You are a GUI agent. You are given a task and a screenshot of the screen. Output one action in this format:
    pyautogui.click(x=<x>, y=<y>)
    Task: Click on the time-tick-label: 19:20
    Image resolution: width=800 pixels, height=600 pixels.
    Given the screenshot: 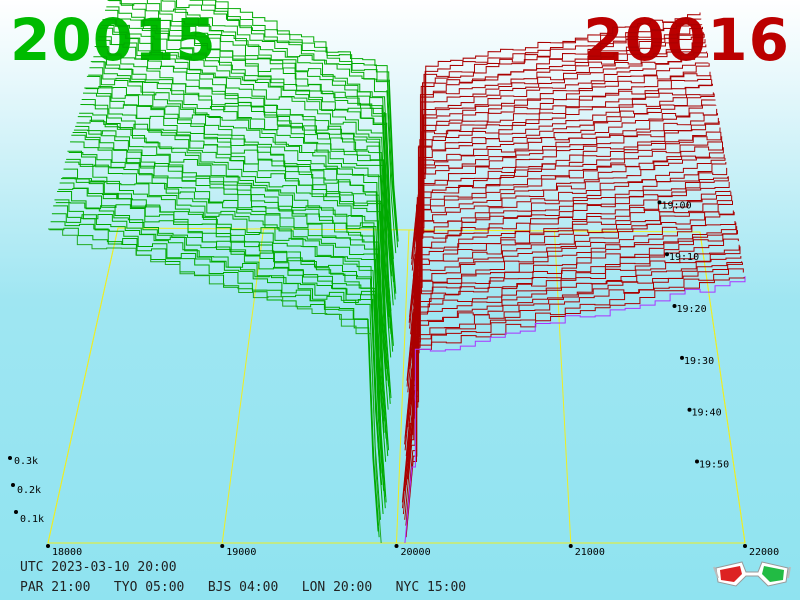 What is the action you would take?
    pyautogui.click(x=692, y=309)
    